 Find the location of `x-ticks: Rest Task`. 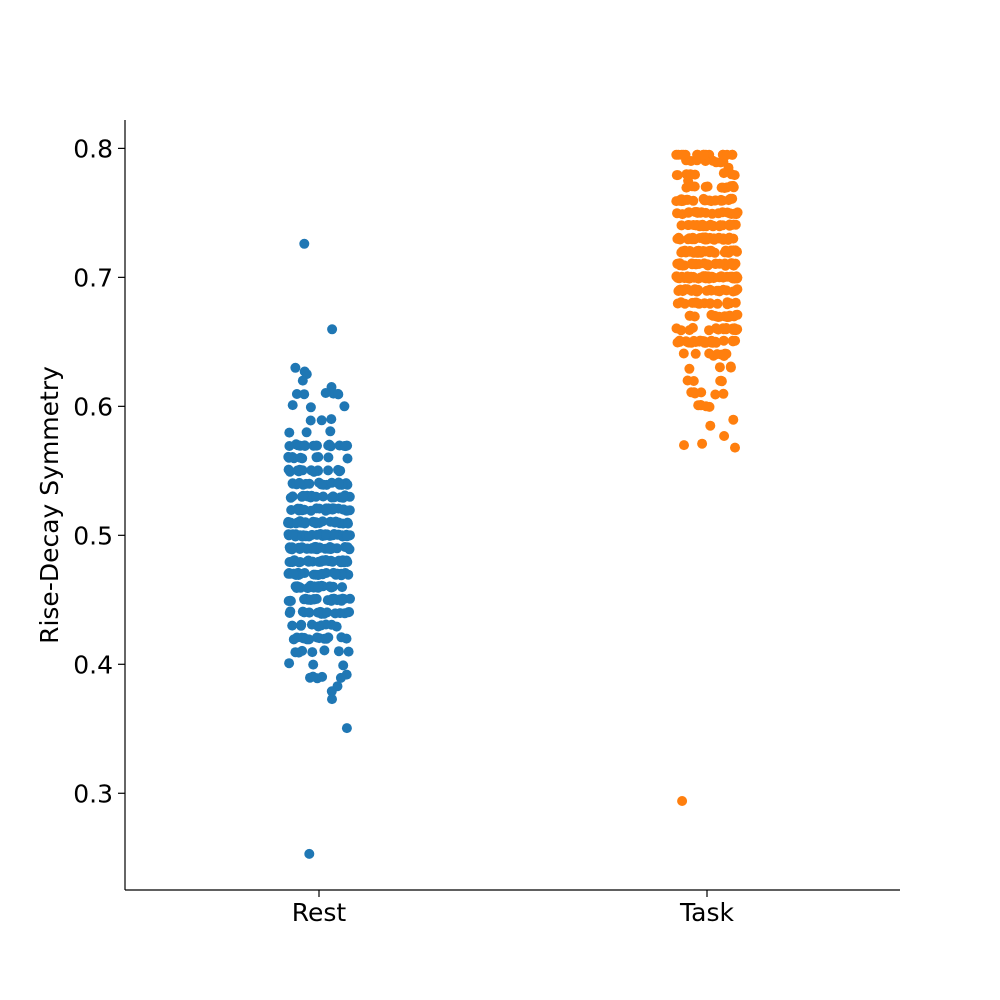

x-ticks: Rest Task is located at coordinates (513, 908).